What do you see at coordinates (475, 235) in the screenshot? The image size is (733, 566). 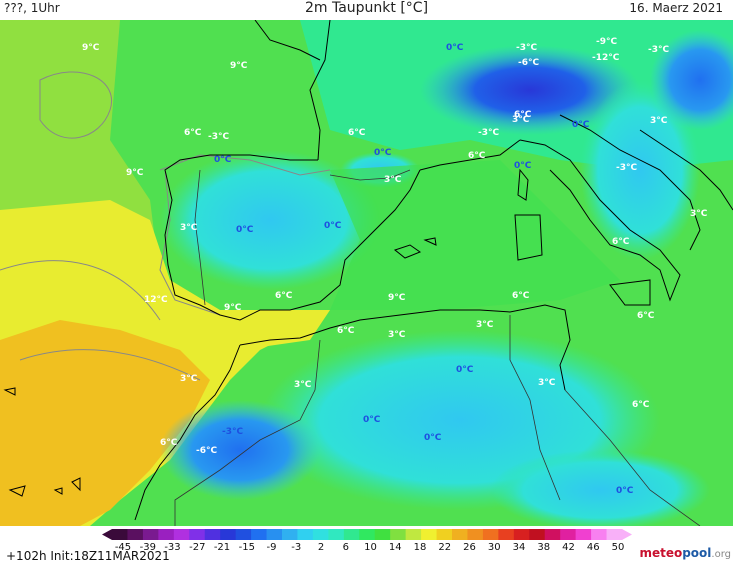 I see `field-med` at bounding box center [475, 235].